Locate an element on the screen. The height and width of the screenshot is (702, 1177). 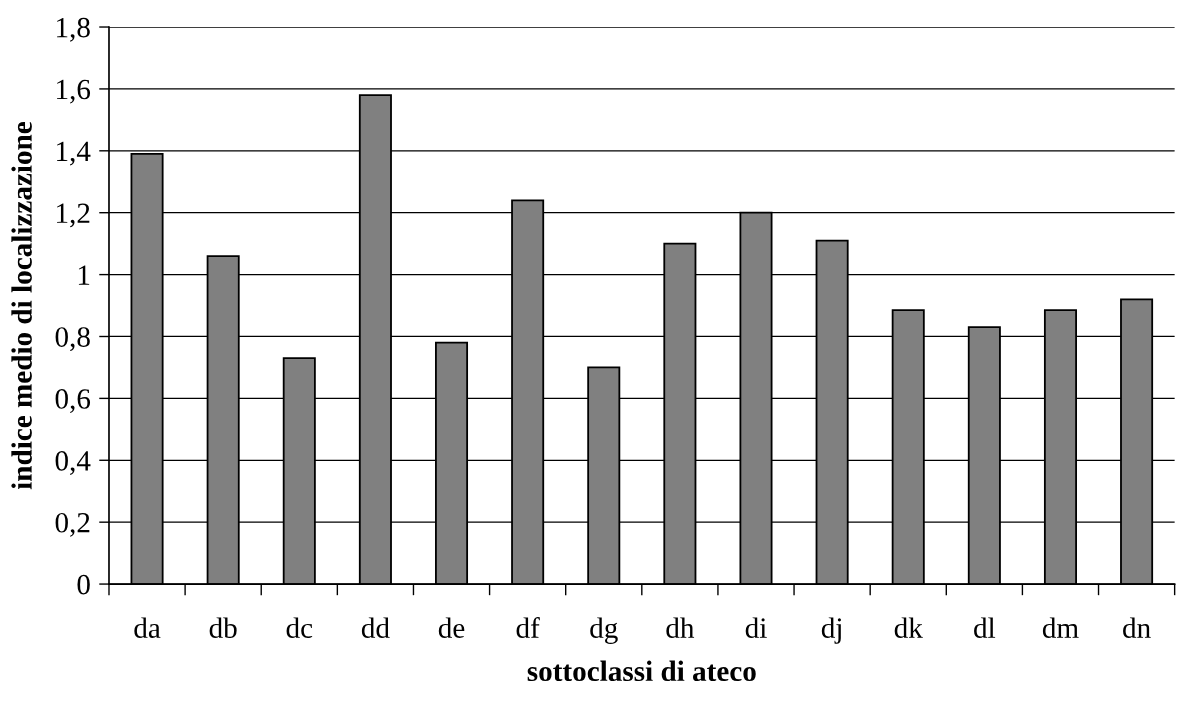
x-tick-label: dd is located at coordinates (375, 627).